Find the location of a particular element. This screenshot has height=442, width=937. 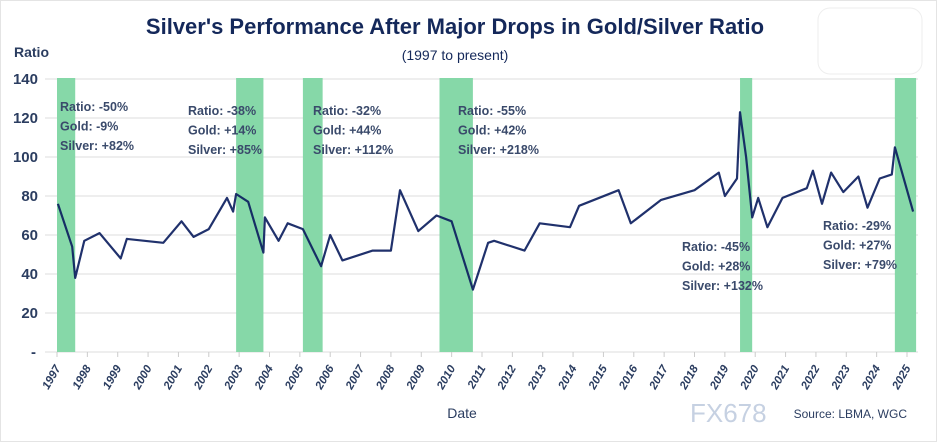

annotation-line: Gold: +27% is located at coordinates (857, 246).